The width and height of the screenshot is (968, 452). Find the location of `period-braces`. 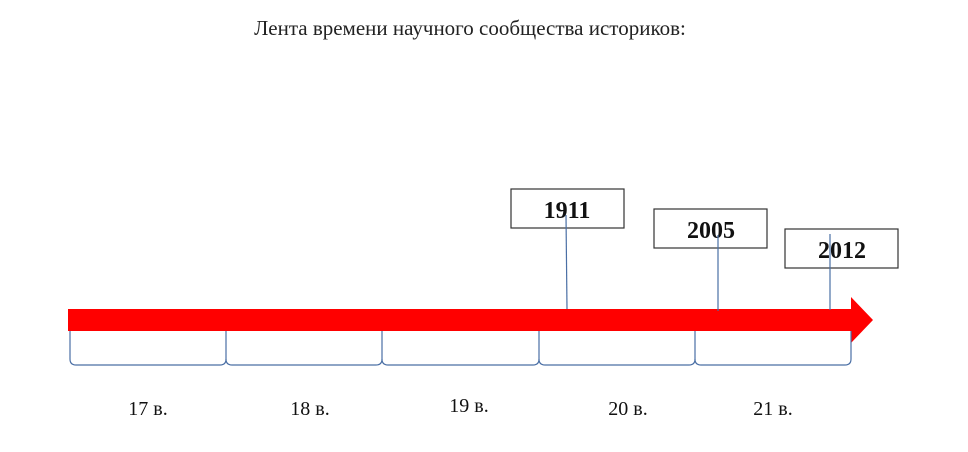

period-braces is located at coordinates (460, 348).